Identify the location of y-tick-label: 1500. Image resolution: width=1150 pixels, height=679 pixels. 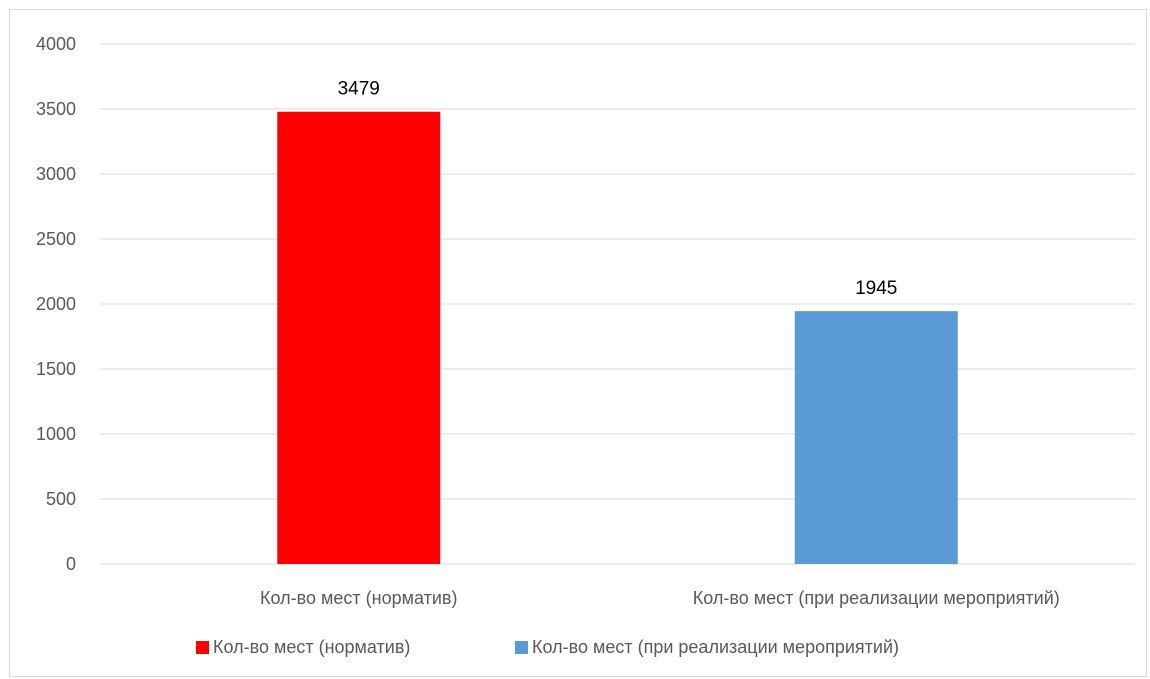
(56, 369).